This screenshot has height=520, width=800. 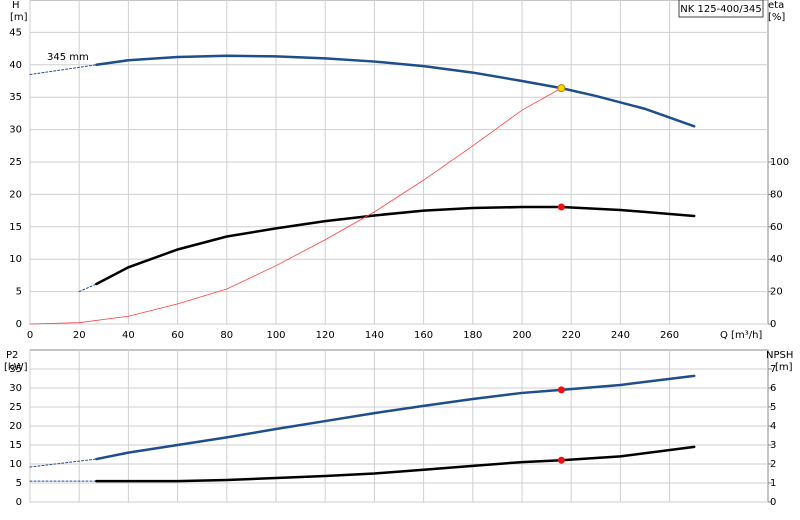 What do you see at coordinates (226, 335) in the screenshot?
I see `x-tick-label: 80` at bounding box center [226, 335].